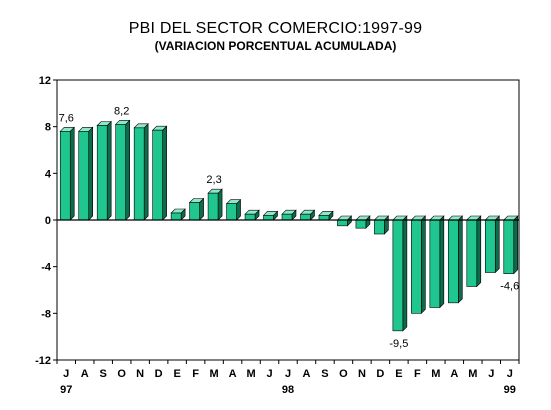  I want to click on year-label: 97, so click(66, 390).